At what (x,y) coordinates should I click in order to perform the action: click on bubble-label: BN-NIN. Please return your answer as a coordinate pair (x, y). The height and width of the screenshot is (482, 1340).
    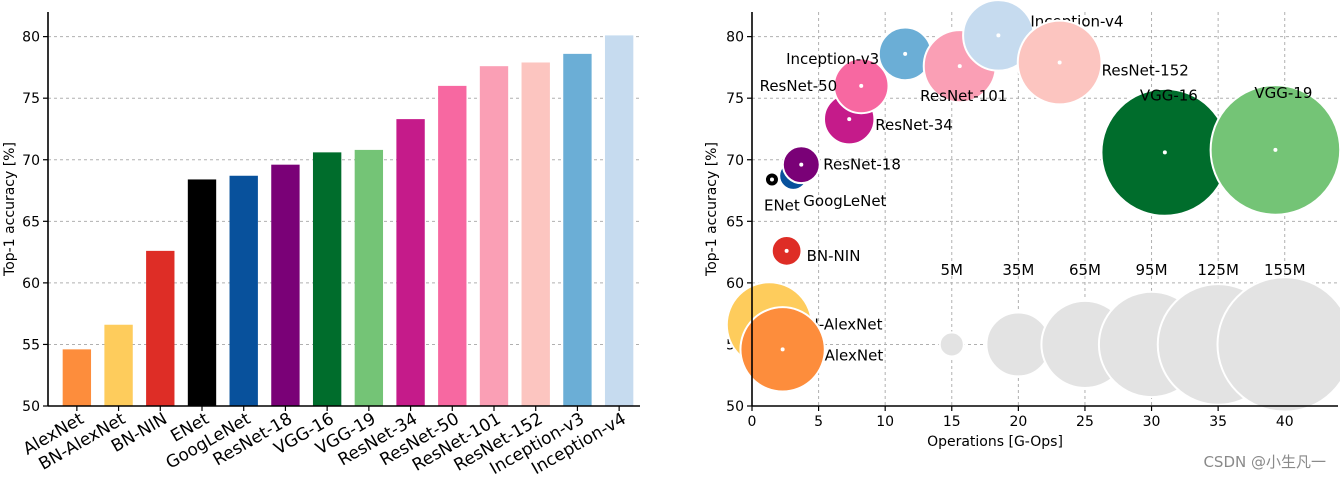
    Looking at the image, I should click on (834, 256).